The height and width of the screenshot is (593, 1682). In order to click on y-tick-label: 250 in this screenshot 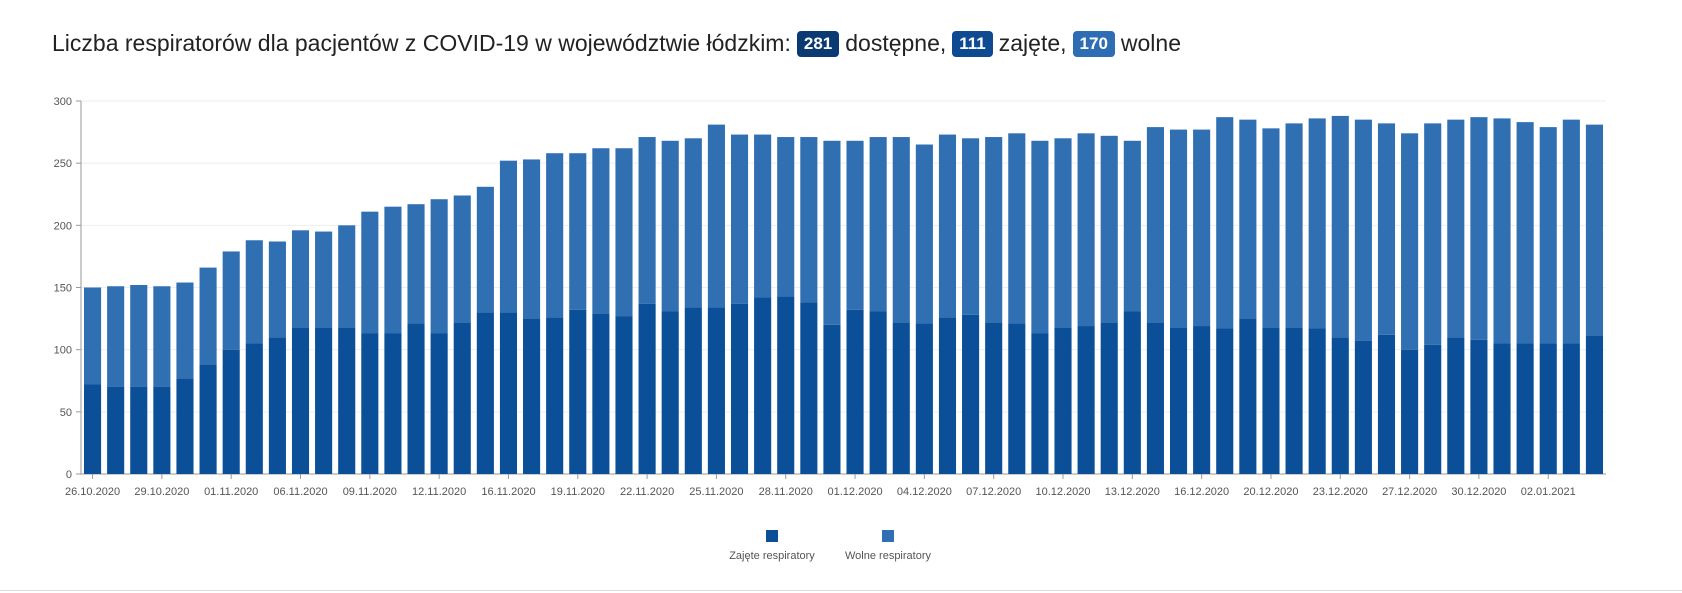, I will do `click(63, 164)`.